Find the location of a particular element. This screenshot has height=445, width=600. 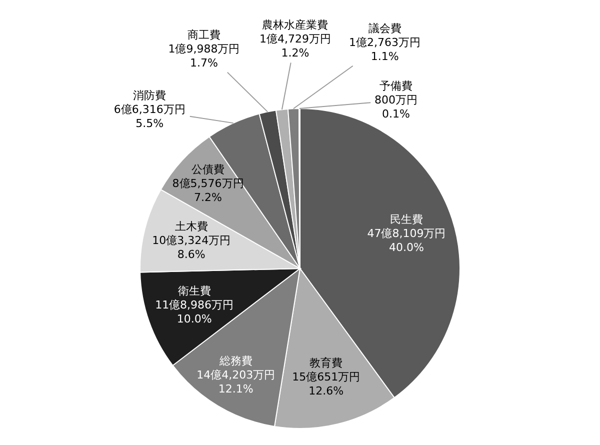

slice-label: 総務費 is located at coordinates (235, 361).